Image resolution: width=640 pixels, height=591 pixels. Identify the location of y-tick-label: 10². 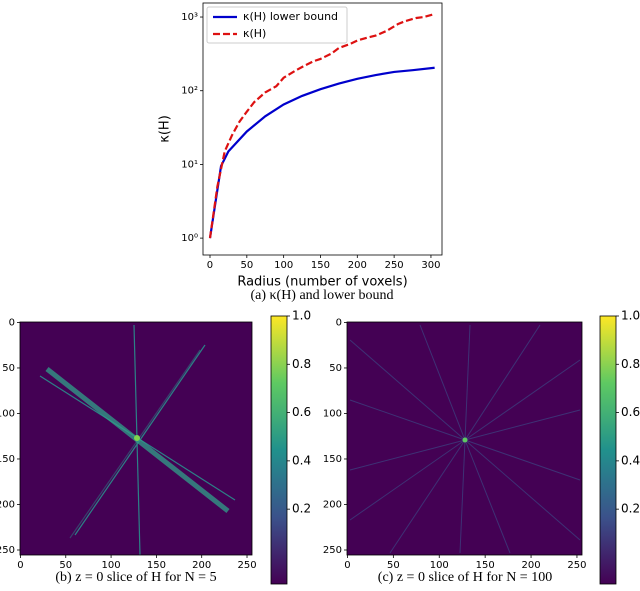
(189, 91).